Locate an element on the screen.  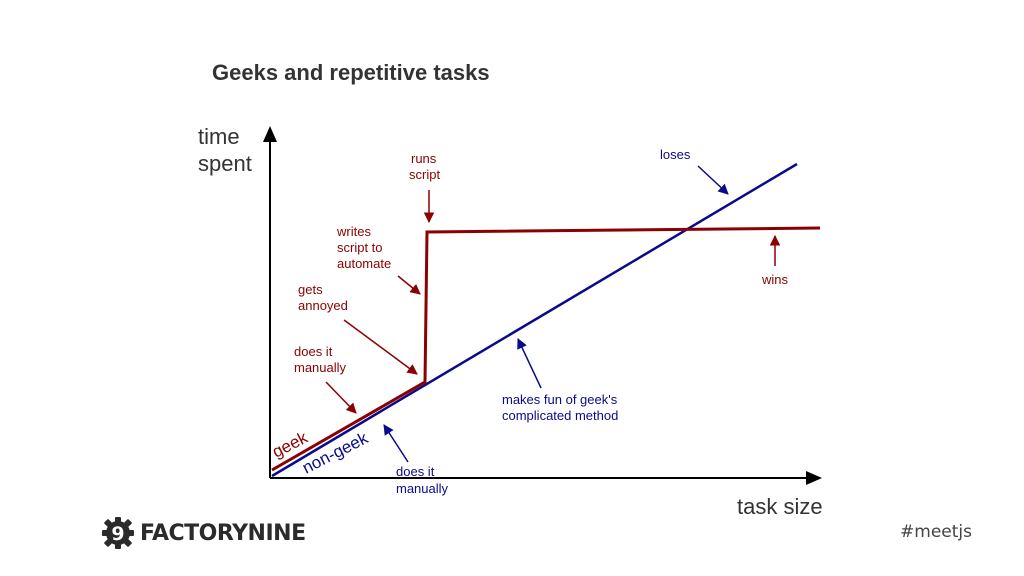
annotation-writes-script-line3: automate is located at coordinates (364, 263).